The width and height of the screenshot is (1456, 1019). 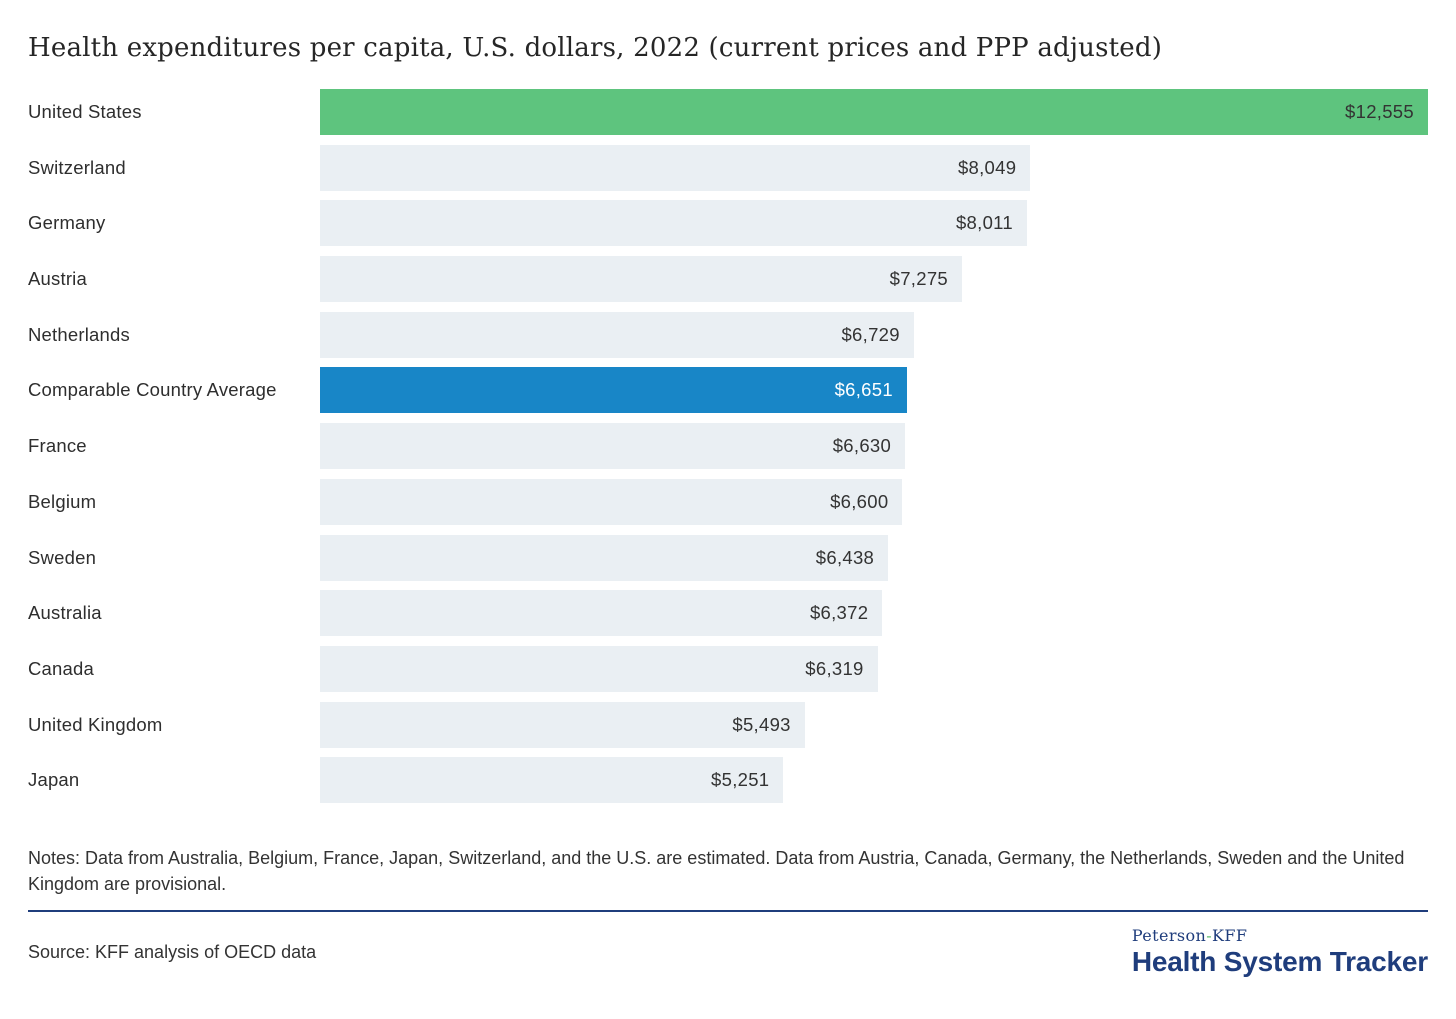 I want to click on country-label: United States, so click(x=85, y=111).